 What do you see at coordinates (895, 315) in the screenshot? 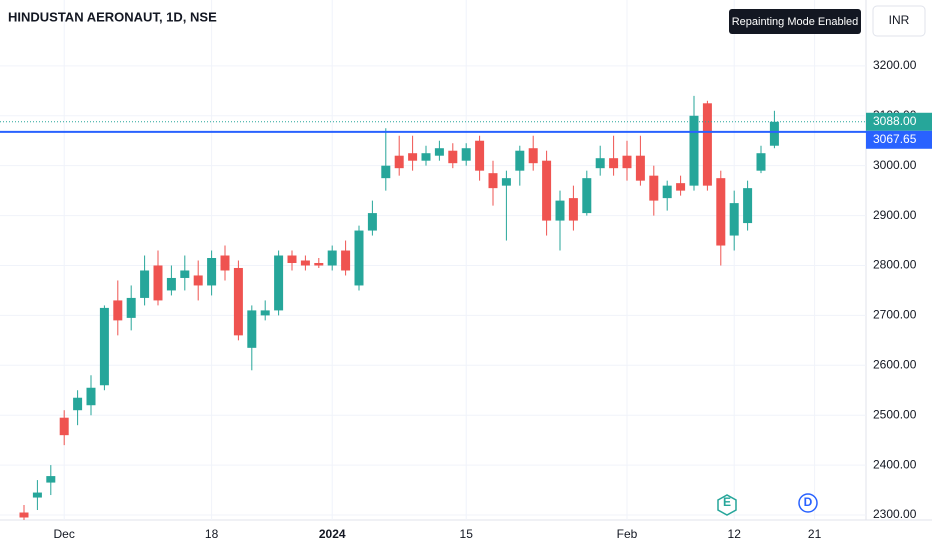
I see `y-tick-label: 2700.00` at bounding box center [895, 315].